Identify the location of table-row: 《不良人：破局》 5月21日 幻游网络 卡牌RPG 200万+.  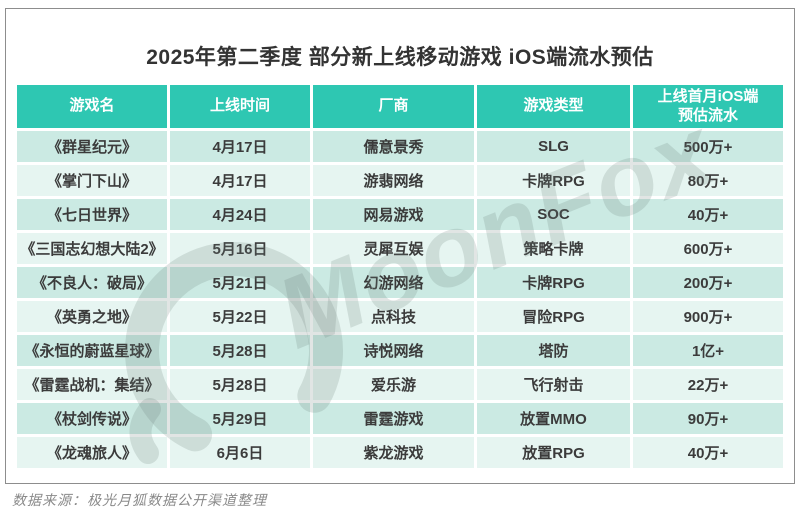
(400, 282).